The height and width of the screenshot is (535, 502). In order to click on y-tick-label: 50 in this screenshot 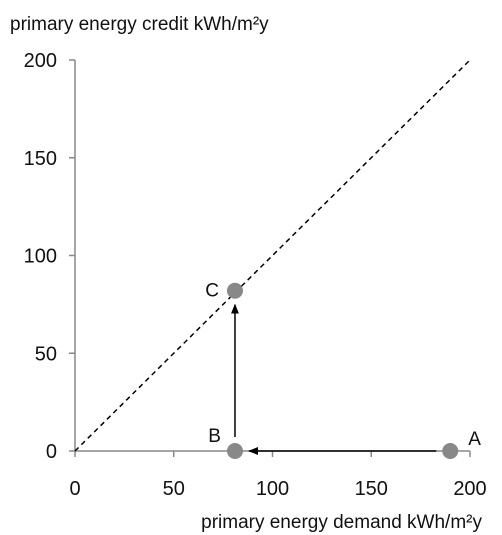, I will do `click(46, 354)`.